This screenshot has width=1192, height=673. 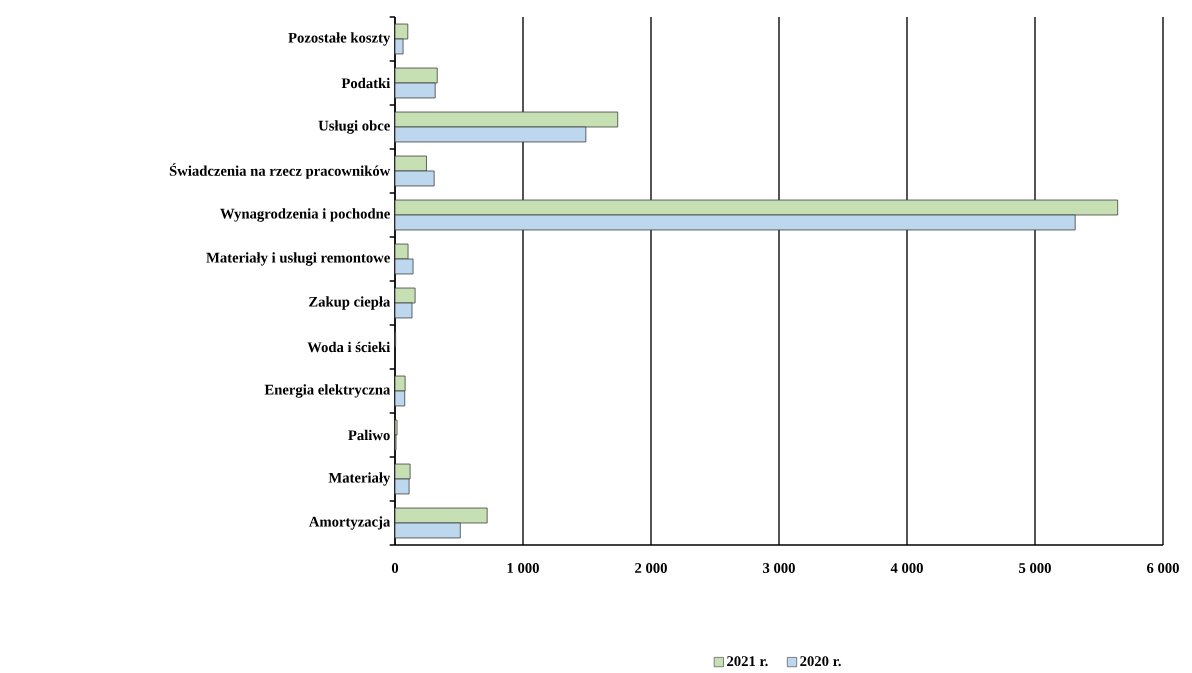 What do you see at coordinates (395, 568) in the screenshot?
I see `x-tick-label: 0` at bounding box center [395, 568].